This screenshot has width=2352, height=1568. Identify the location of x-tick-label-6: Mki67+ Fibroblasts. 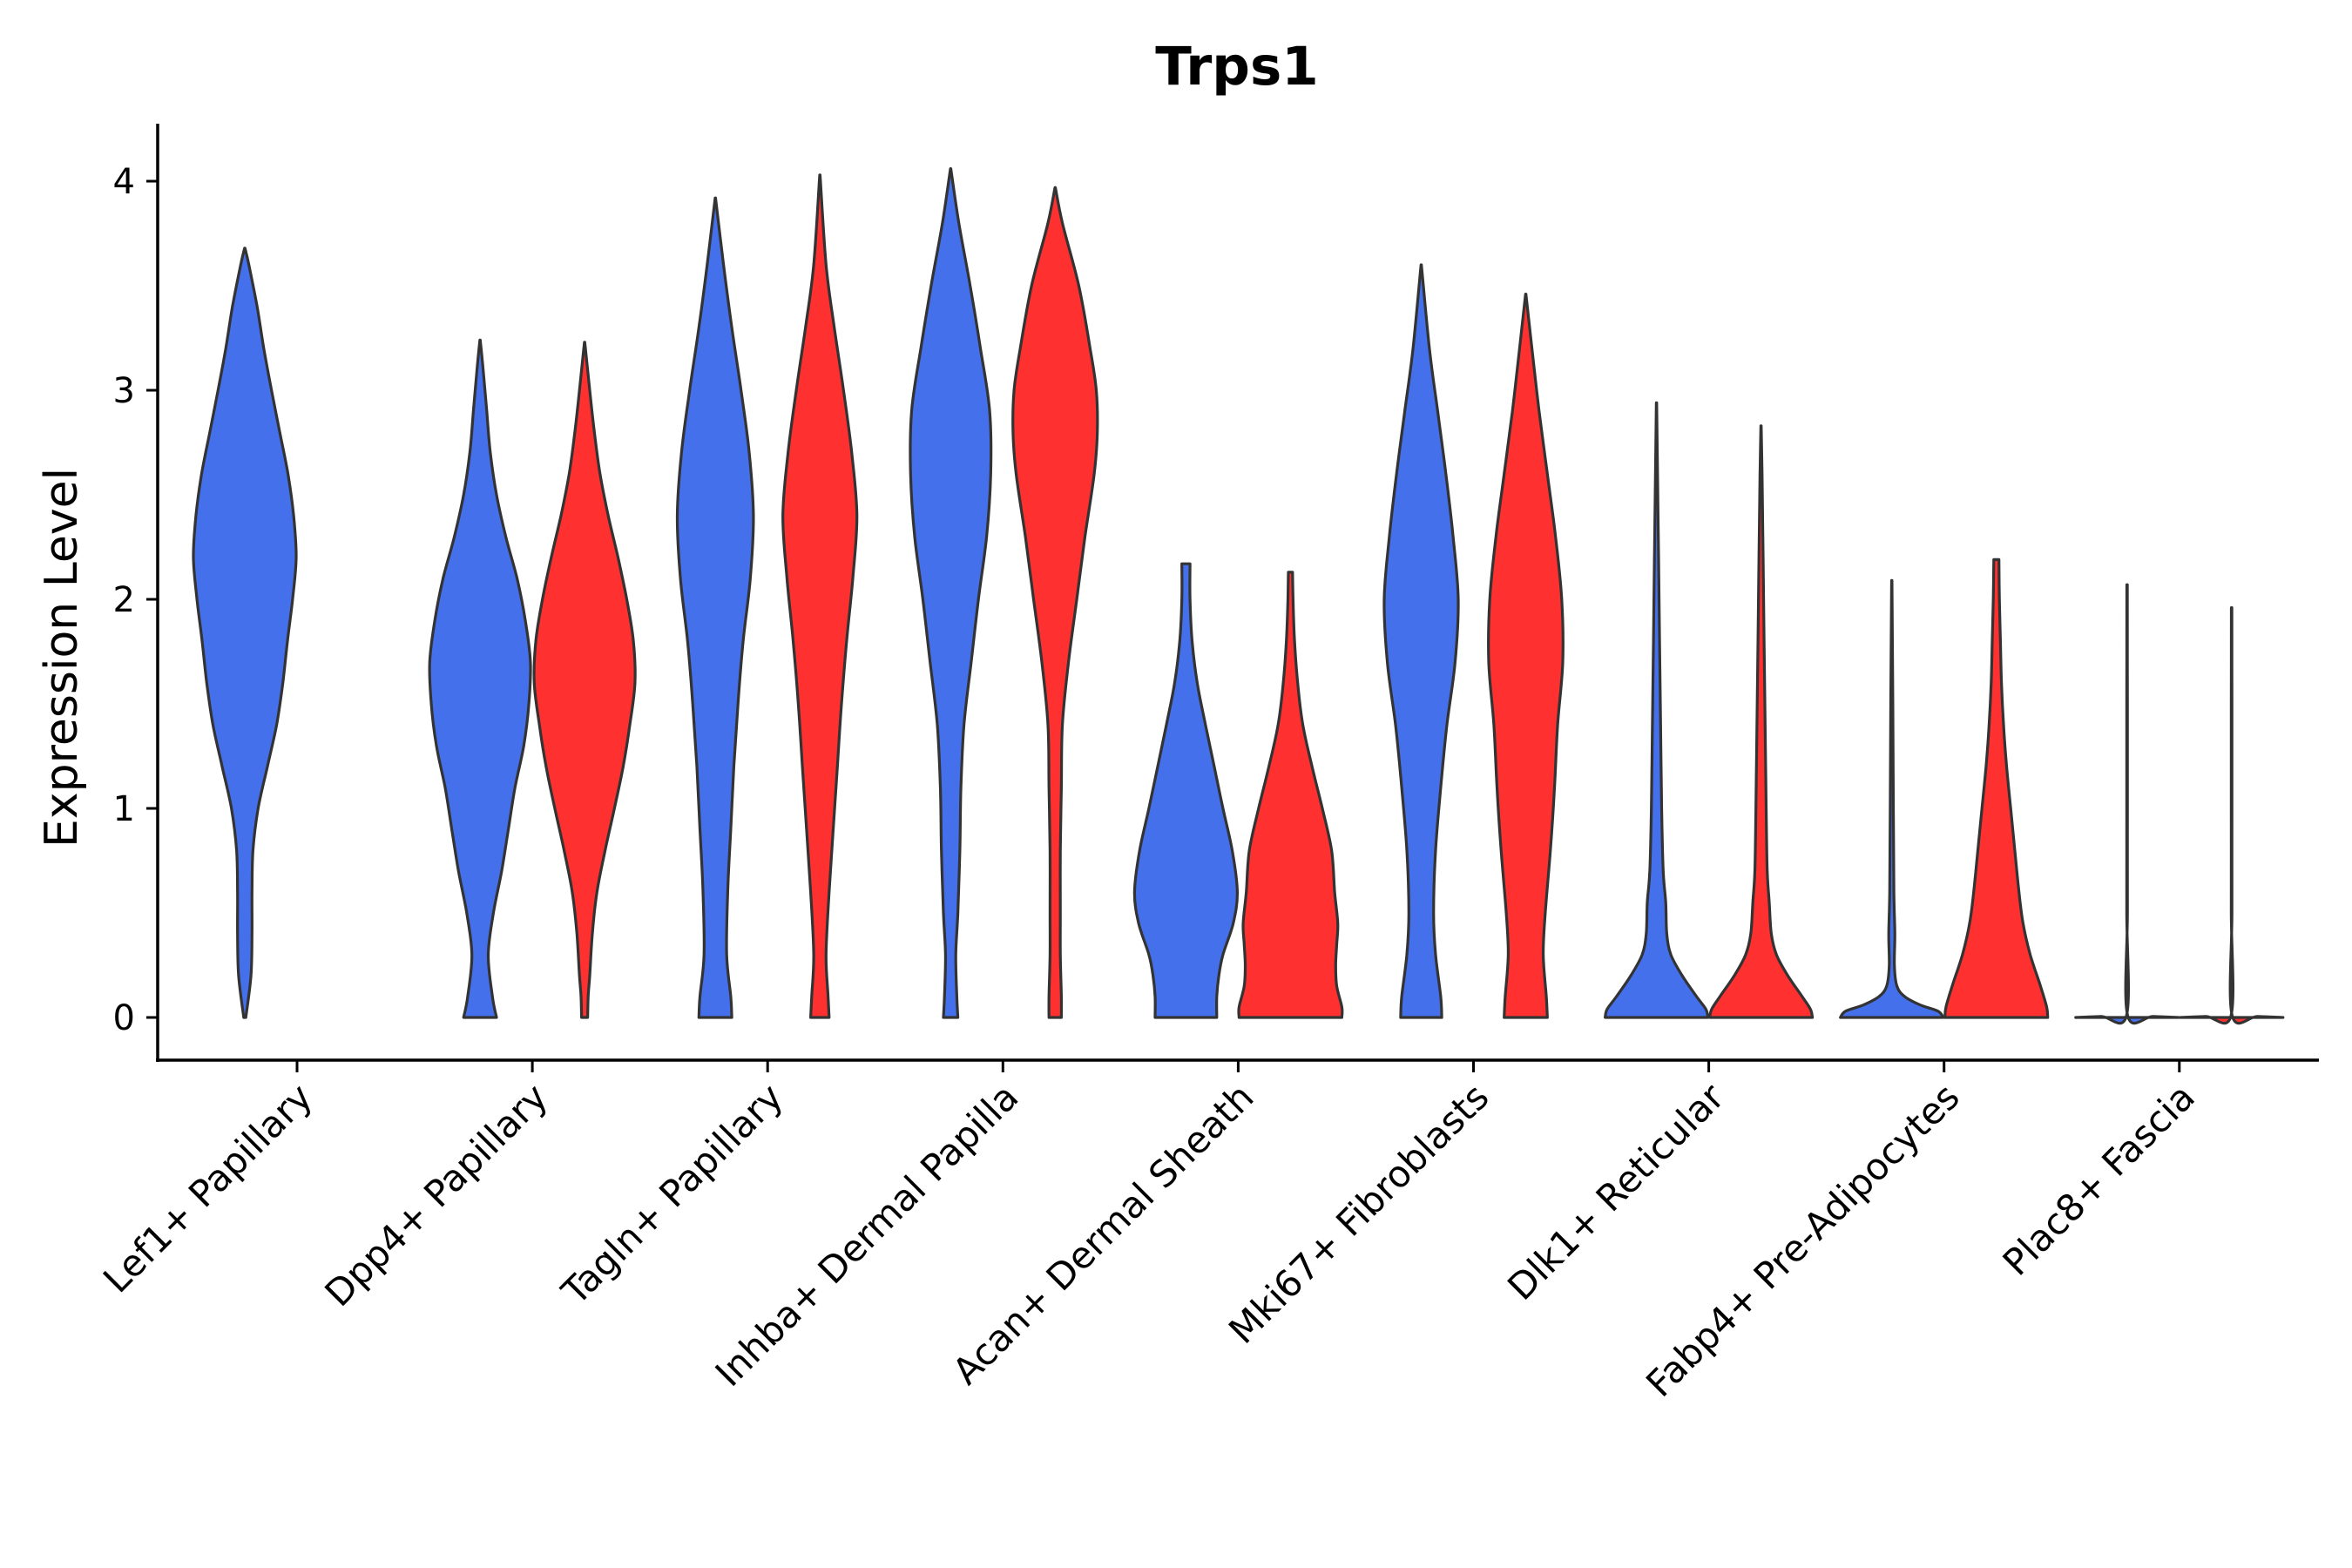
(1359, 1213).